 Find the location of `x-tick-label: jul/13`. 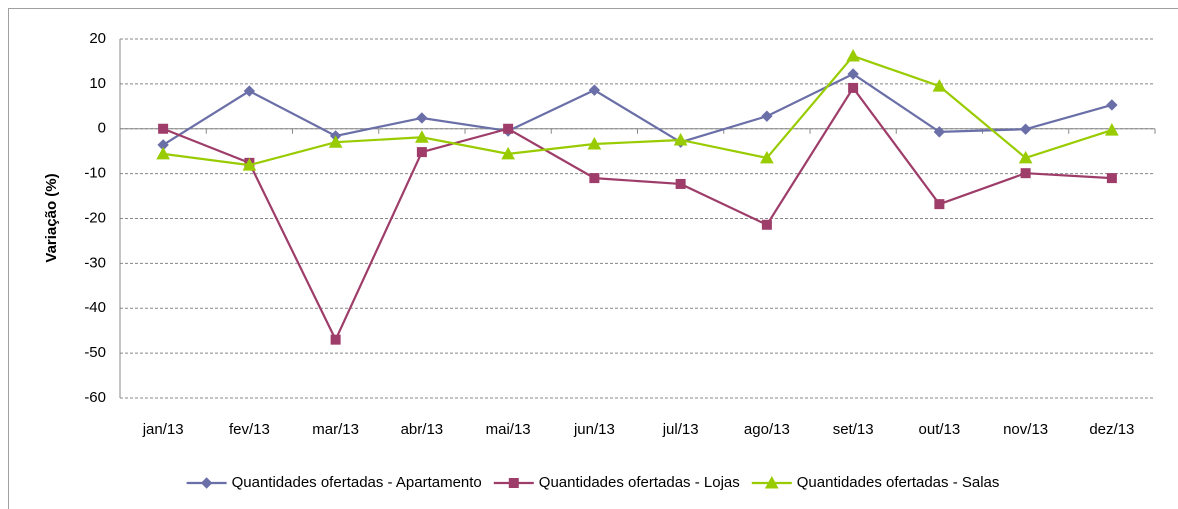

x-tick-label: jul/13 is located at coordinates (680, 429).